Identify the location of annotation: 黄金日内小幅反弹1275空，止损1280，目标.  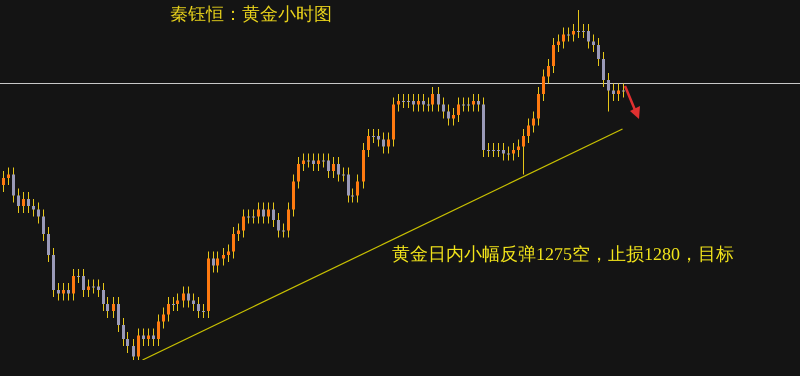
(563, 254).